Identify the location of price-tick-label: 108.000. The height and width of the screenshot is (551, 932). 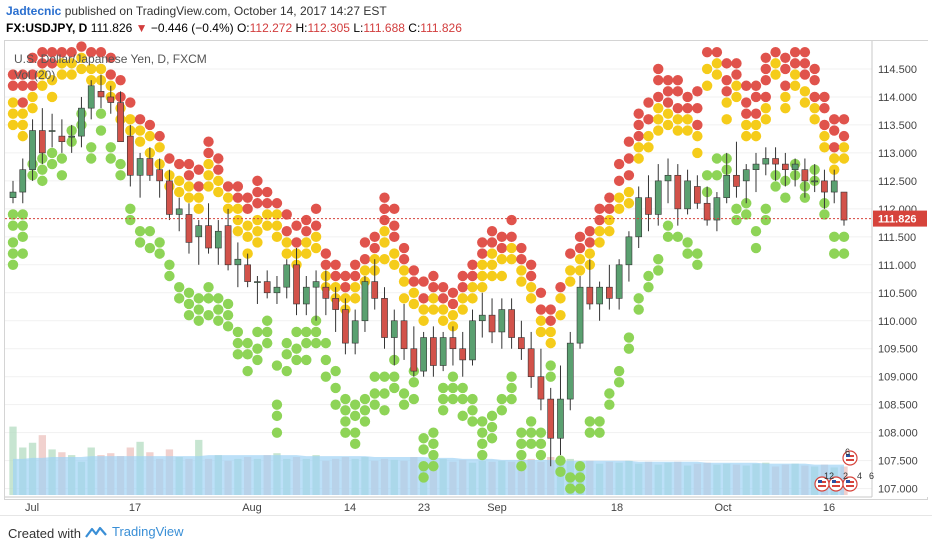
(898, 434).